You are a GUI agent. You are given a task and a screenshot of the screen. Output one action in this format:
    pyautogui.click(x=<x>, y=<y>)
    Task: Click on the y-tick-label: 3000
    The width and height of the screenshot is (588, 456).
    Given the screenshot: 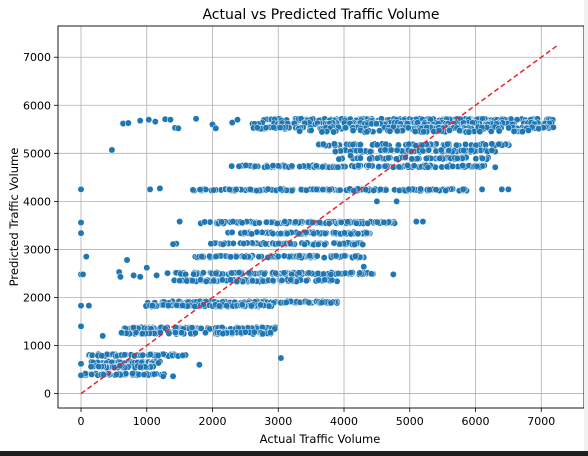 What is the action you would take?
    pyautogui.click(x=37, y=249)
    